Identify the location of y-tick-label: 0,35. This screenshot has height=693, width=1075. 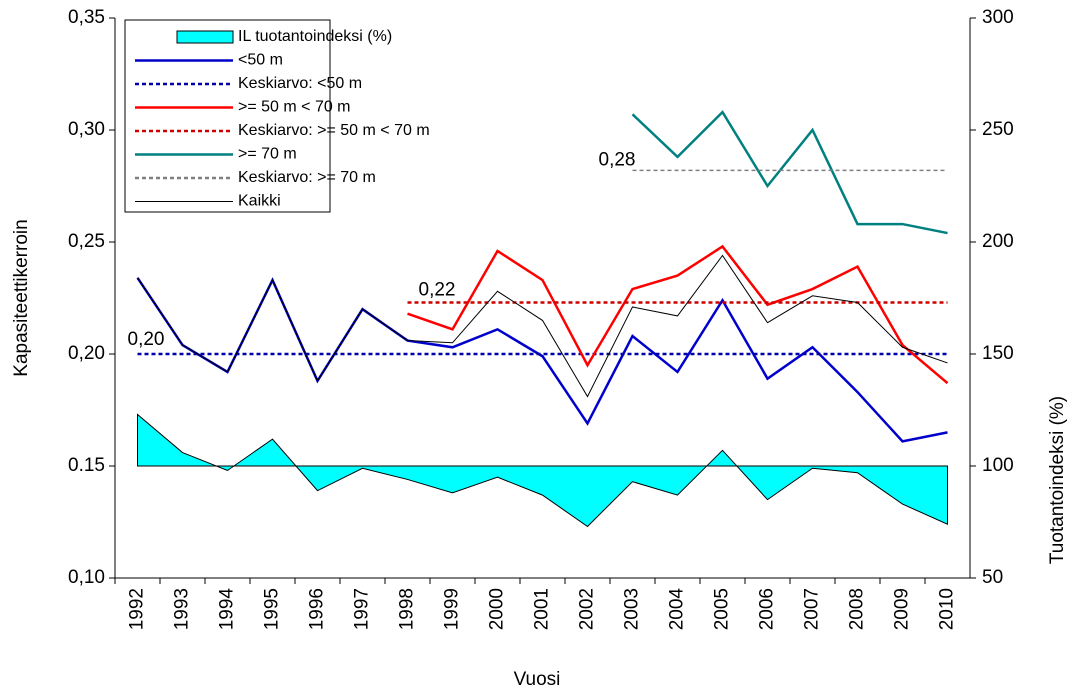
(86, 17).